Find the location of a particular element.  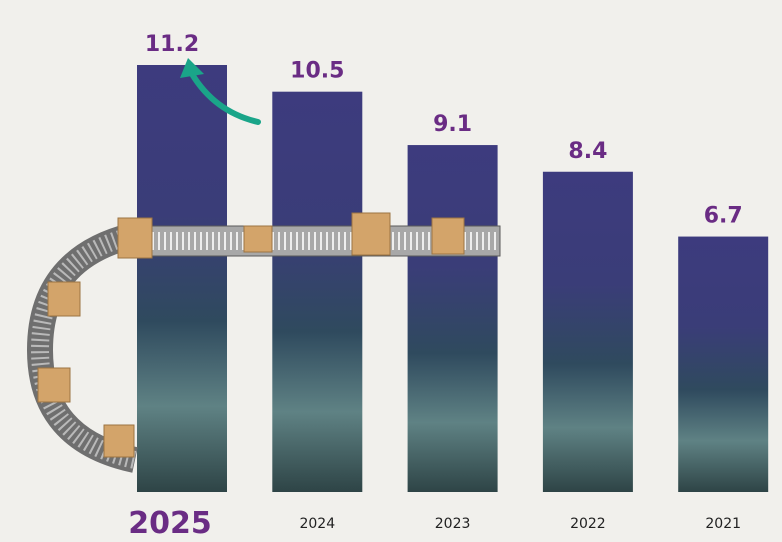

value-label: 6.7 is located at coordinates (723, 216).